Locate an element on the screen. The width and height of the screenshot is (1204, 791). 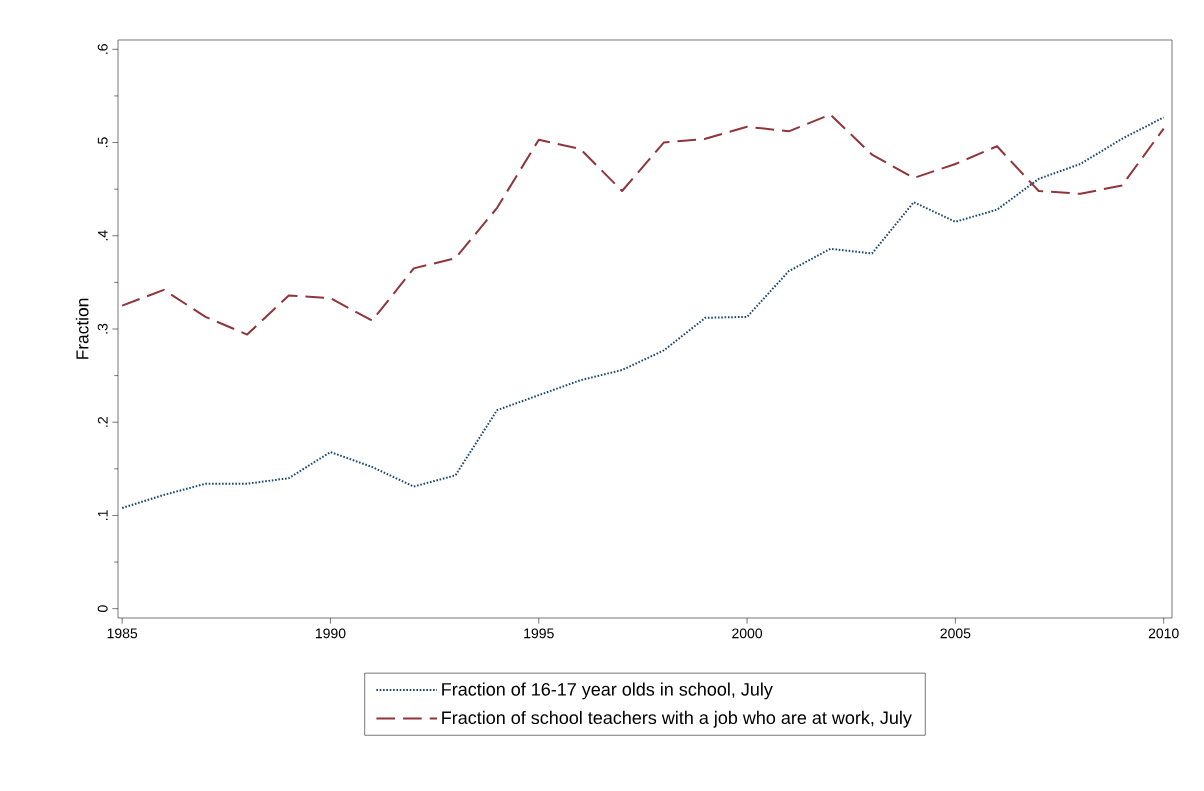
y-tick-label: .6 is located at coordinates (102, 49).